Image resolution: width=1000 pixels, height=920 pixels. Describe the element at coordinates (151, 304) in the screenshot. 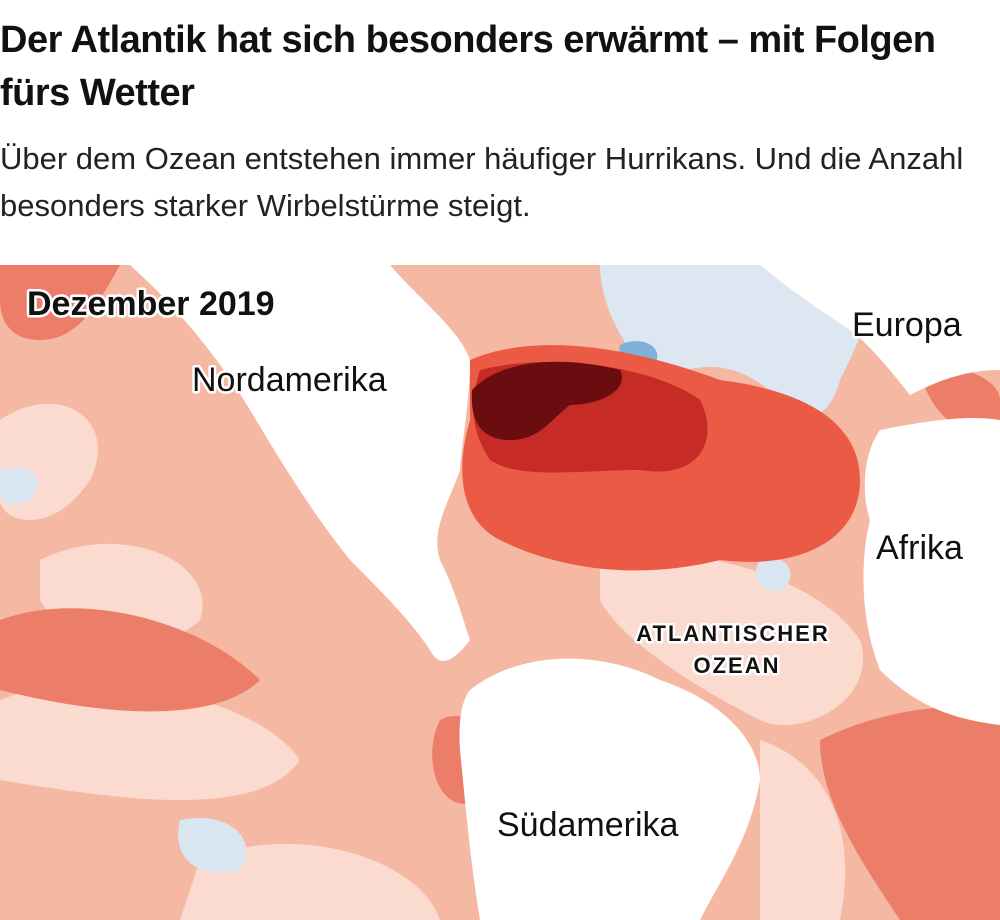

I see `date-label: Dezember 2019` at that location.